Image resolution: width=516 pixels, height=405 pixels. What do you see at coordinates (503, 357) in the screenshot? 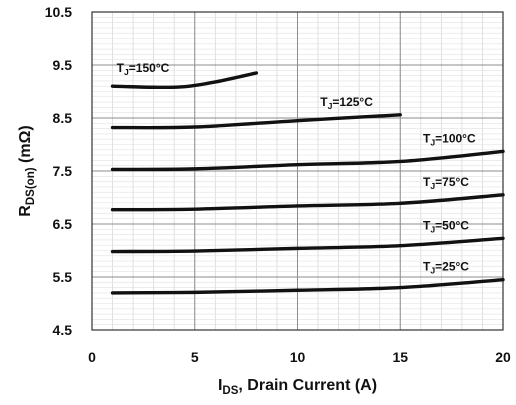
I see `x-tick-label: 20` at bounding box center [503, 357].